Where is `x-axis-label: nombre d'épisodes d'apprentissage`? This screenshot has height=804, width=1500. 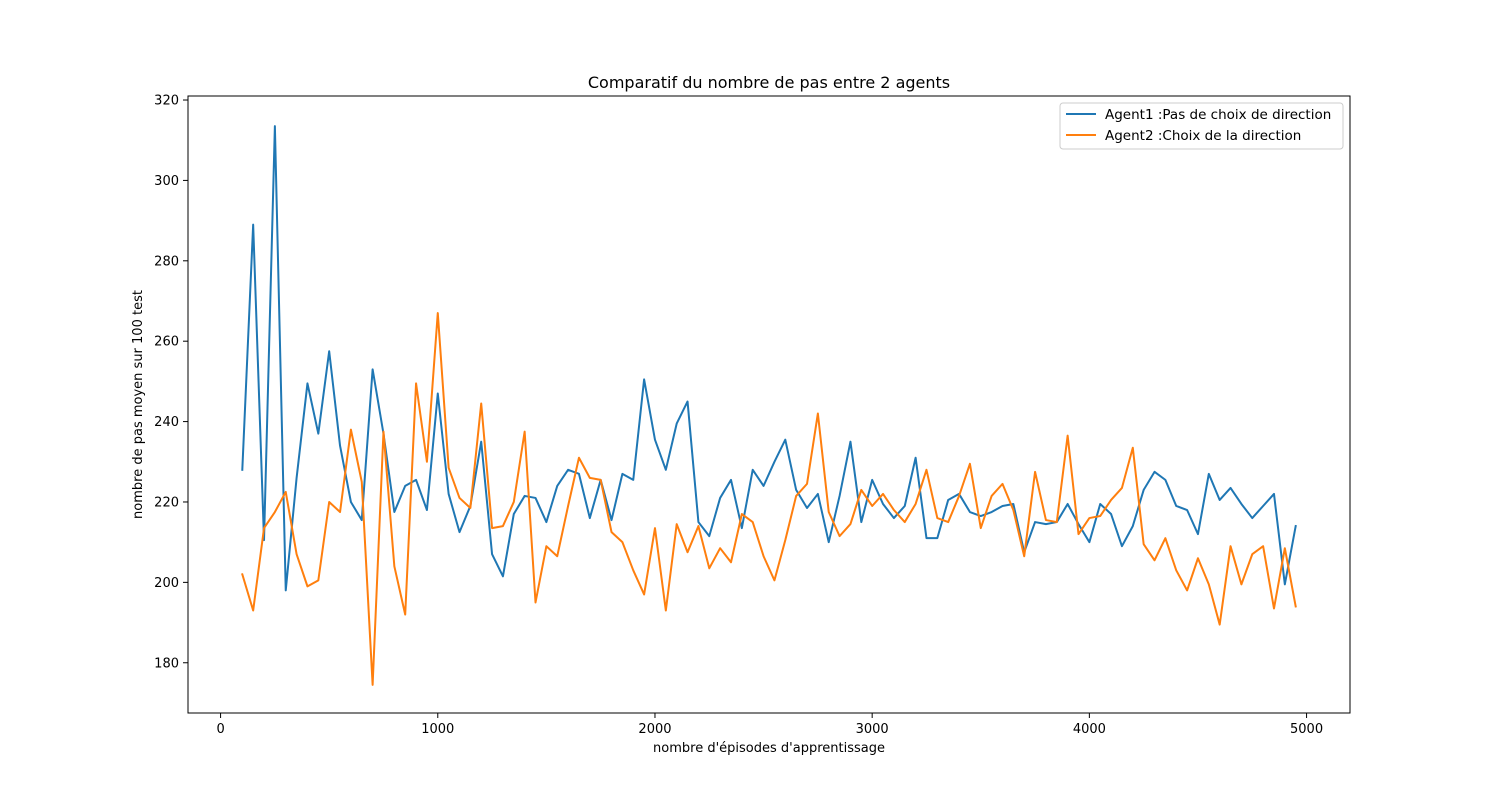 x-axis-label: nombre d'épisodes d'apprentissage is located at coordinates (769, 748).